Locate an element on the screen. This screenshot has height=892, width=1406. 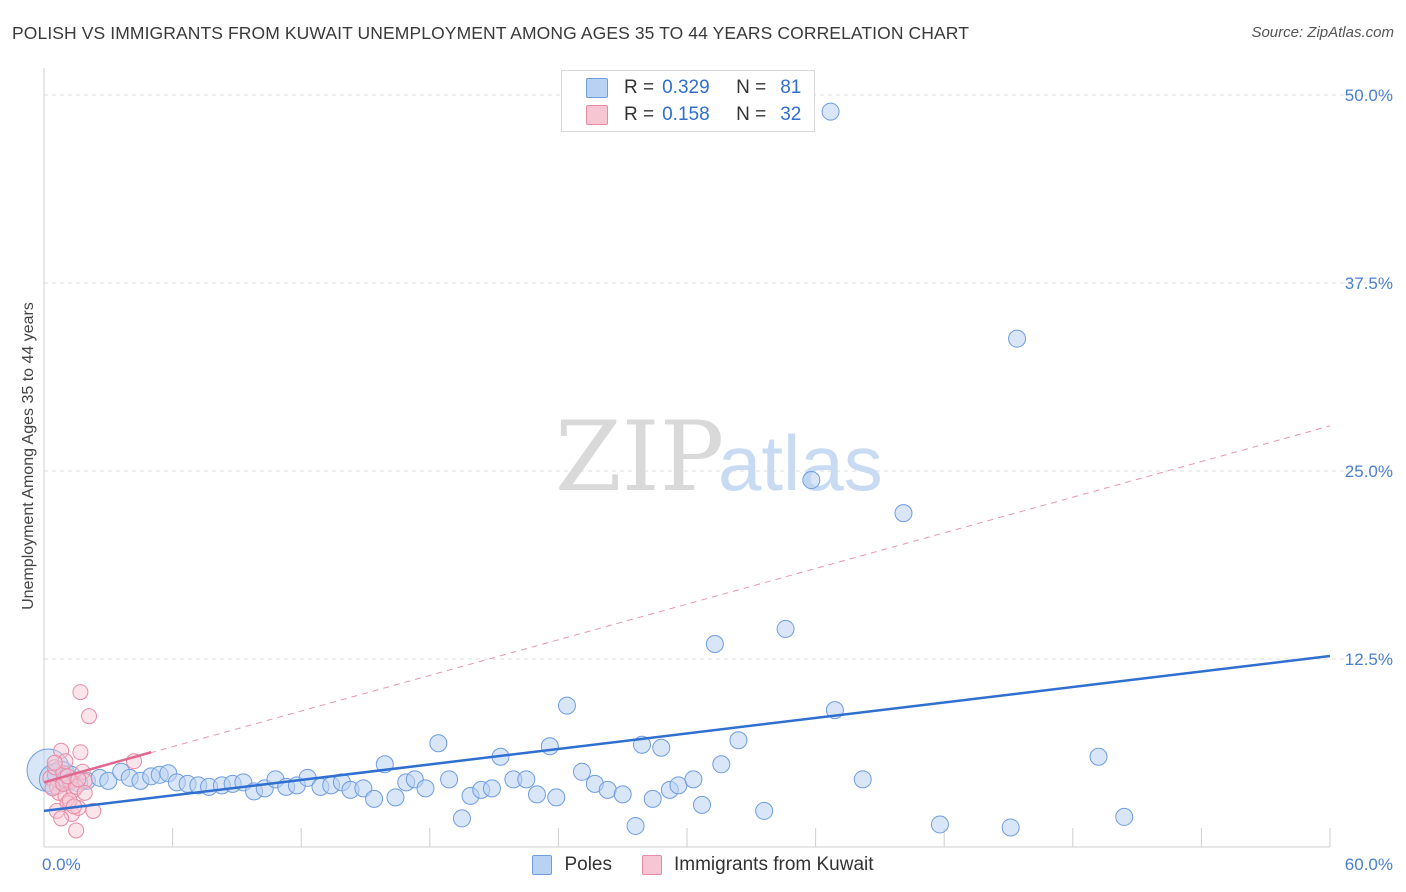
correlation-legend: R = 0.329 N = 81 R = 0.158 N = 32 is located at coordinates (688, 101).